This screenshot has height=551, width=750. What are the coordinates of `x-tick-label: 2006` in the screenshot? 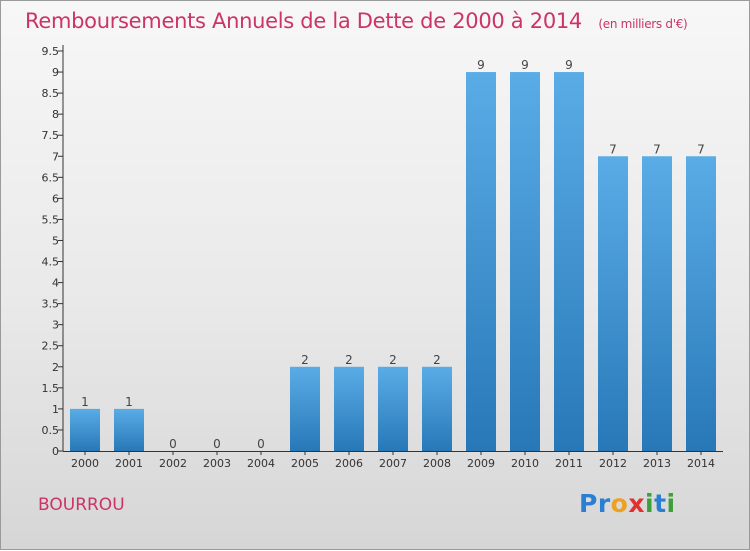 It's located at (349, 463).